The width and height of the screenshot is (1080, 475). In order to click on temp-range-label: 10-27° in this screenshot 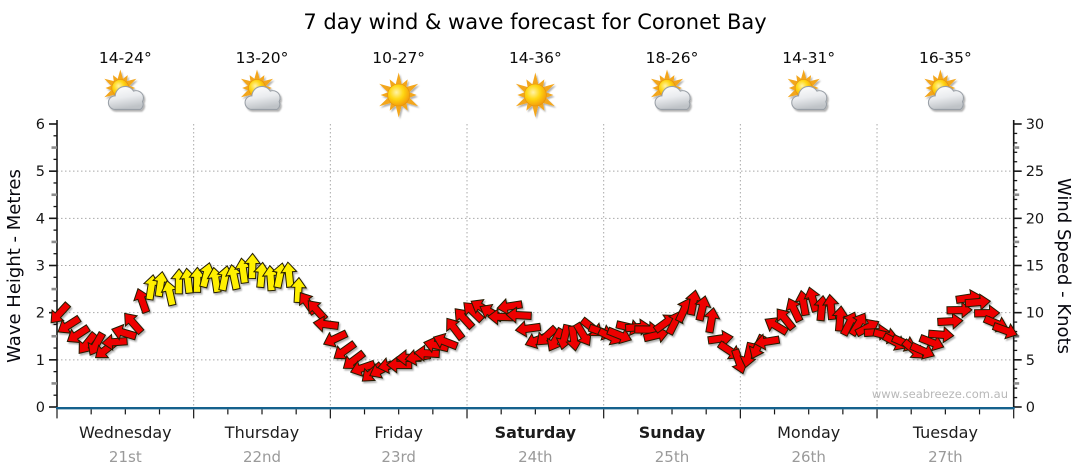, I will do `click(398, 58)`.